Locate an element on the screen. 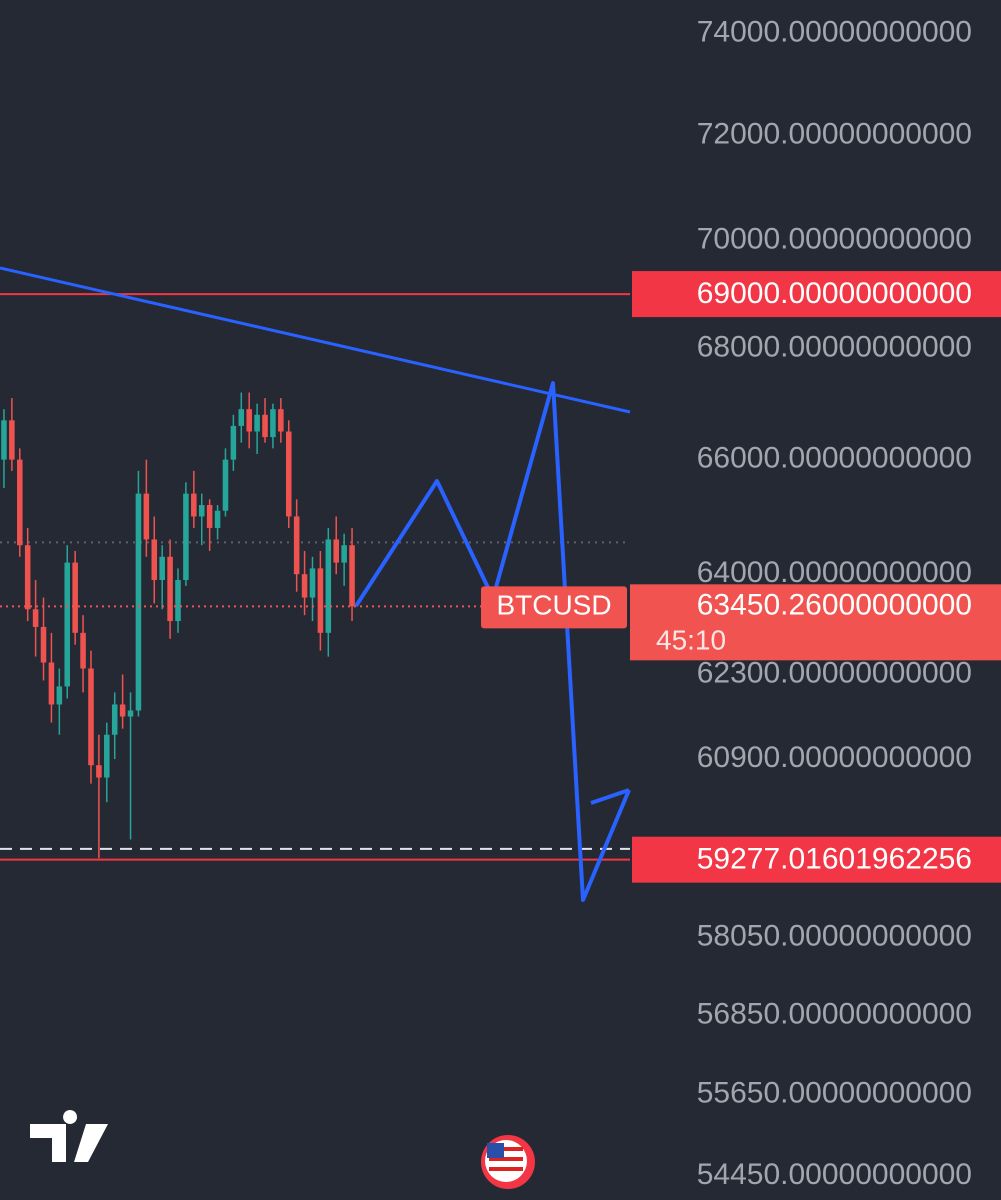 This screenshot has width=1001, height=1200. price-label: 69000.00000000000 is located at coordinates (834, 293).